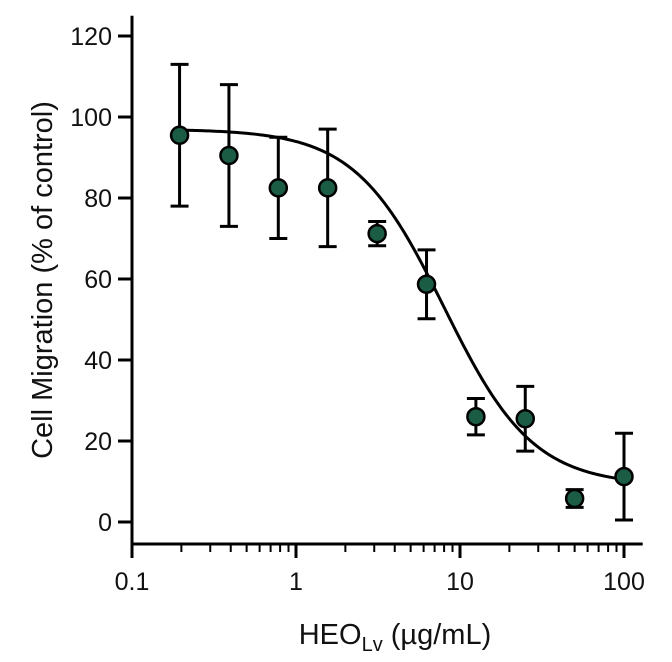 This screenshot has height=662, width=672. I want to click on x-tick-label-100: 100, so click(624, 582).